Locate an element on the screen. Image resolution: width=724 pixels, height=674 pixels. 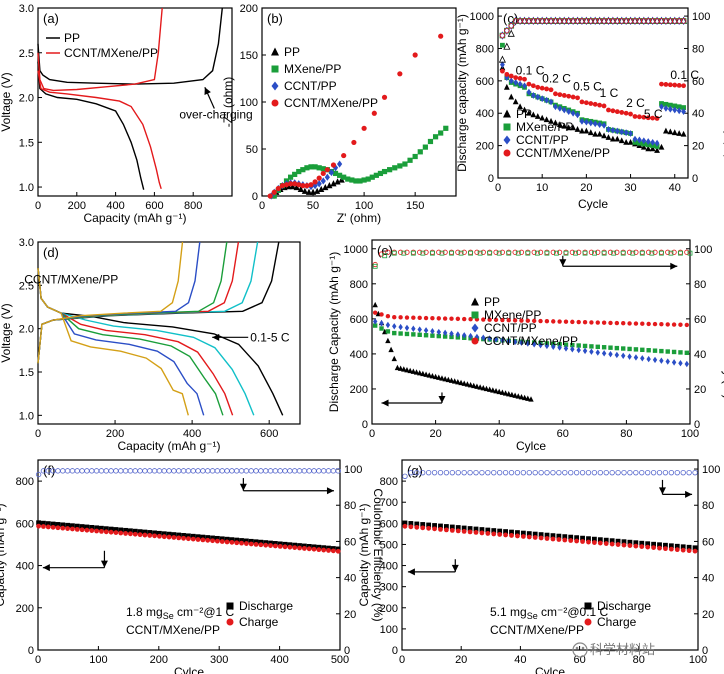
note-suffix: cm⁻²@1 C is located at coordinates (204, 612).